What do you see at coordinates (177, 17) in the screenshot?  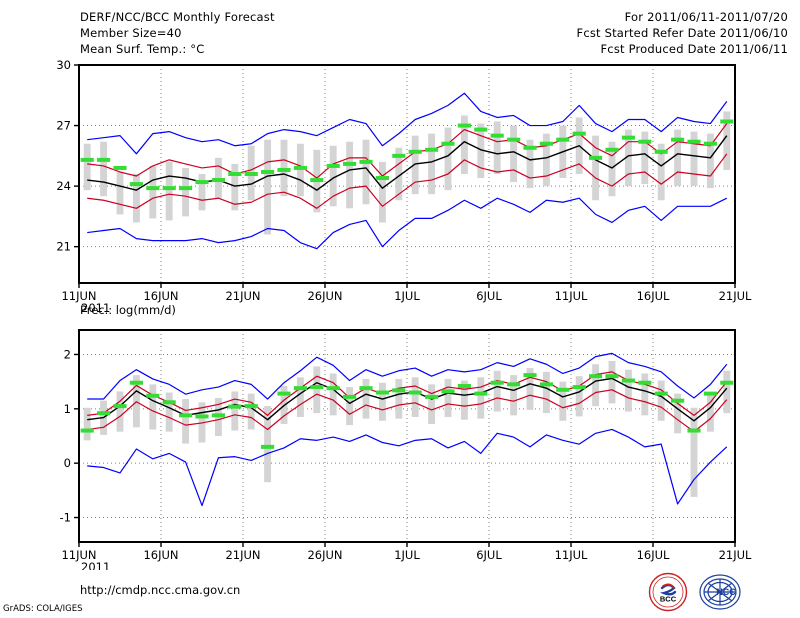 I see `chart-title: DERF/NCC/BCC Monthly Forecast` at bounding box center [177, 17].